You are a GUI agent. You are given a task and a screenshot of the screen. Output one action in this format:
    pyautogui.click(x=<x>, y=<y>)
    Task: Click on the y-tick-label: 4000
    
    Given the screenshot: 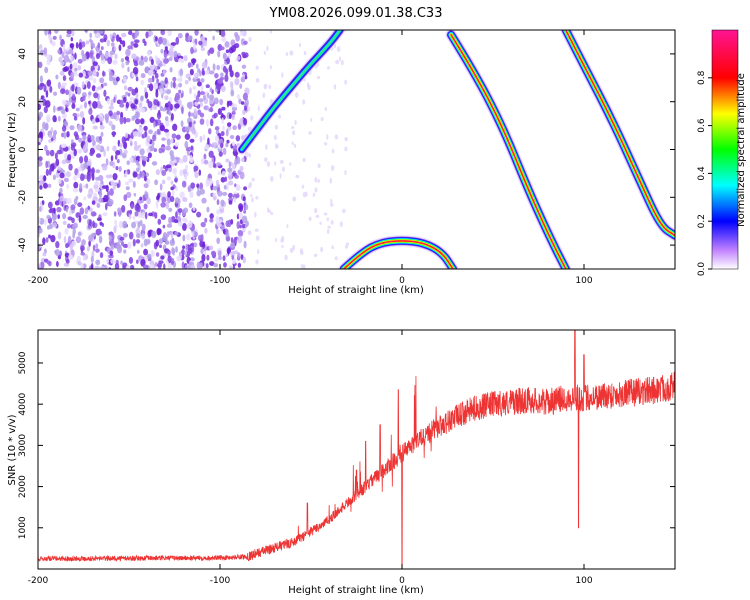 What is the action you would take?
    pyautogui.click(x=23, y=403)
    